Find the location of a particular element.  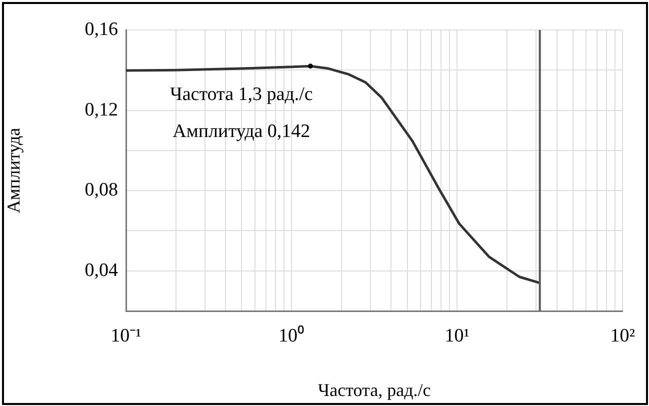

y-axis-title: Амплитуда is located at coordinates (14, 171).